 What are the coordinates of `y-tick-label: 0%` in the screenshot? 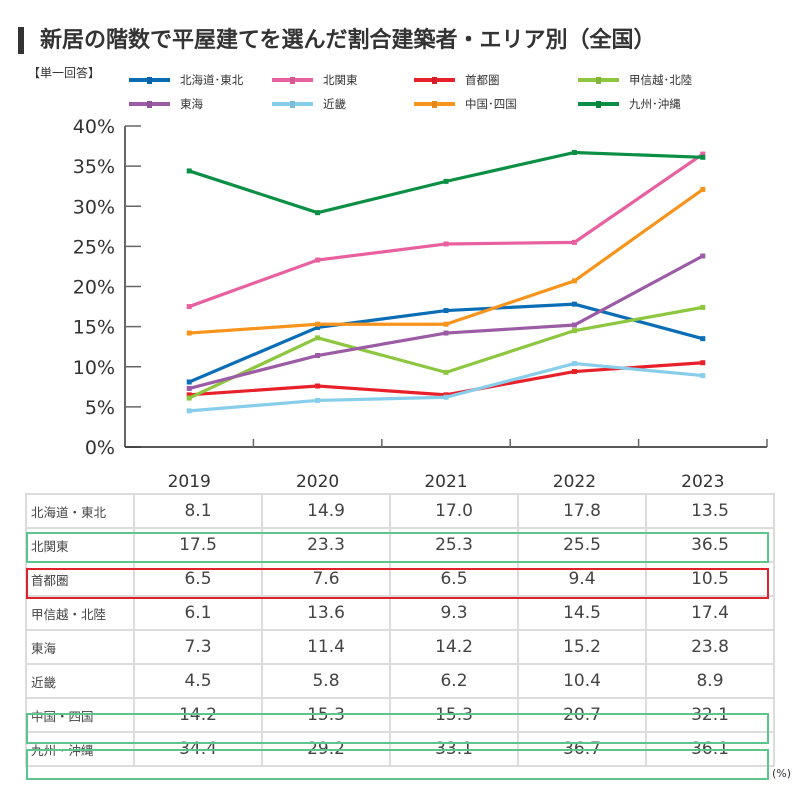 It's located at (100, 448).